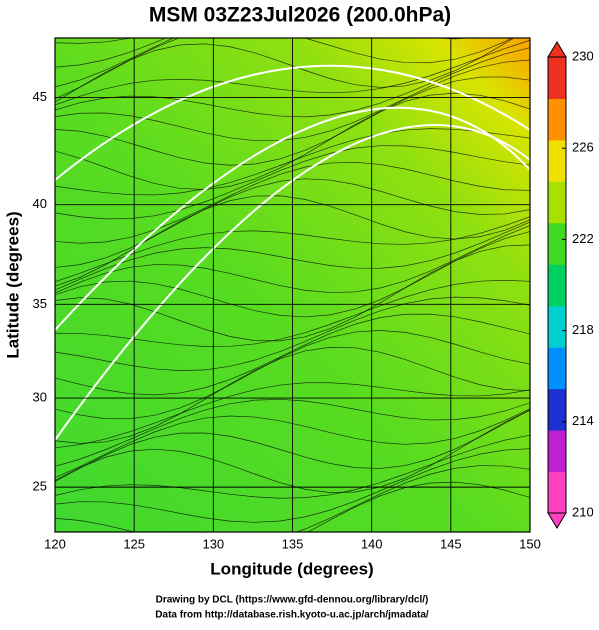 This screenshot has width=599, height=630. I want to click on x-tick-label: 130, so click(213, 543).